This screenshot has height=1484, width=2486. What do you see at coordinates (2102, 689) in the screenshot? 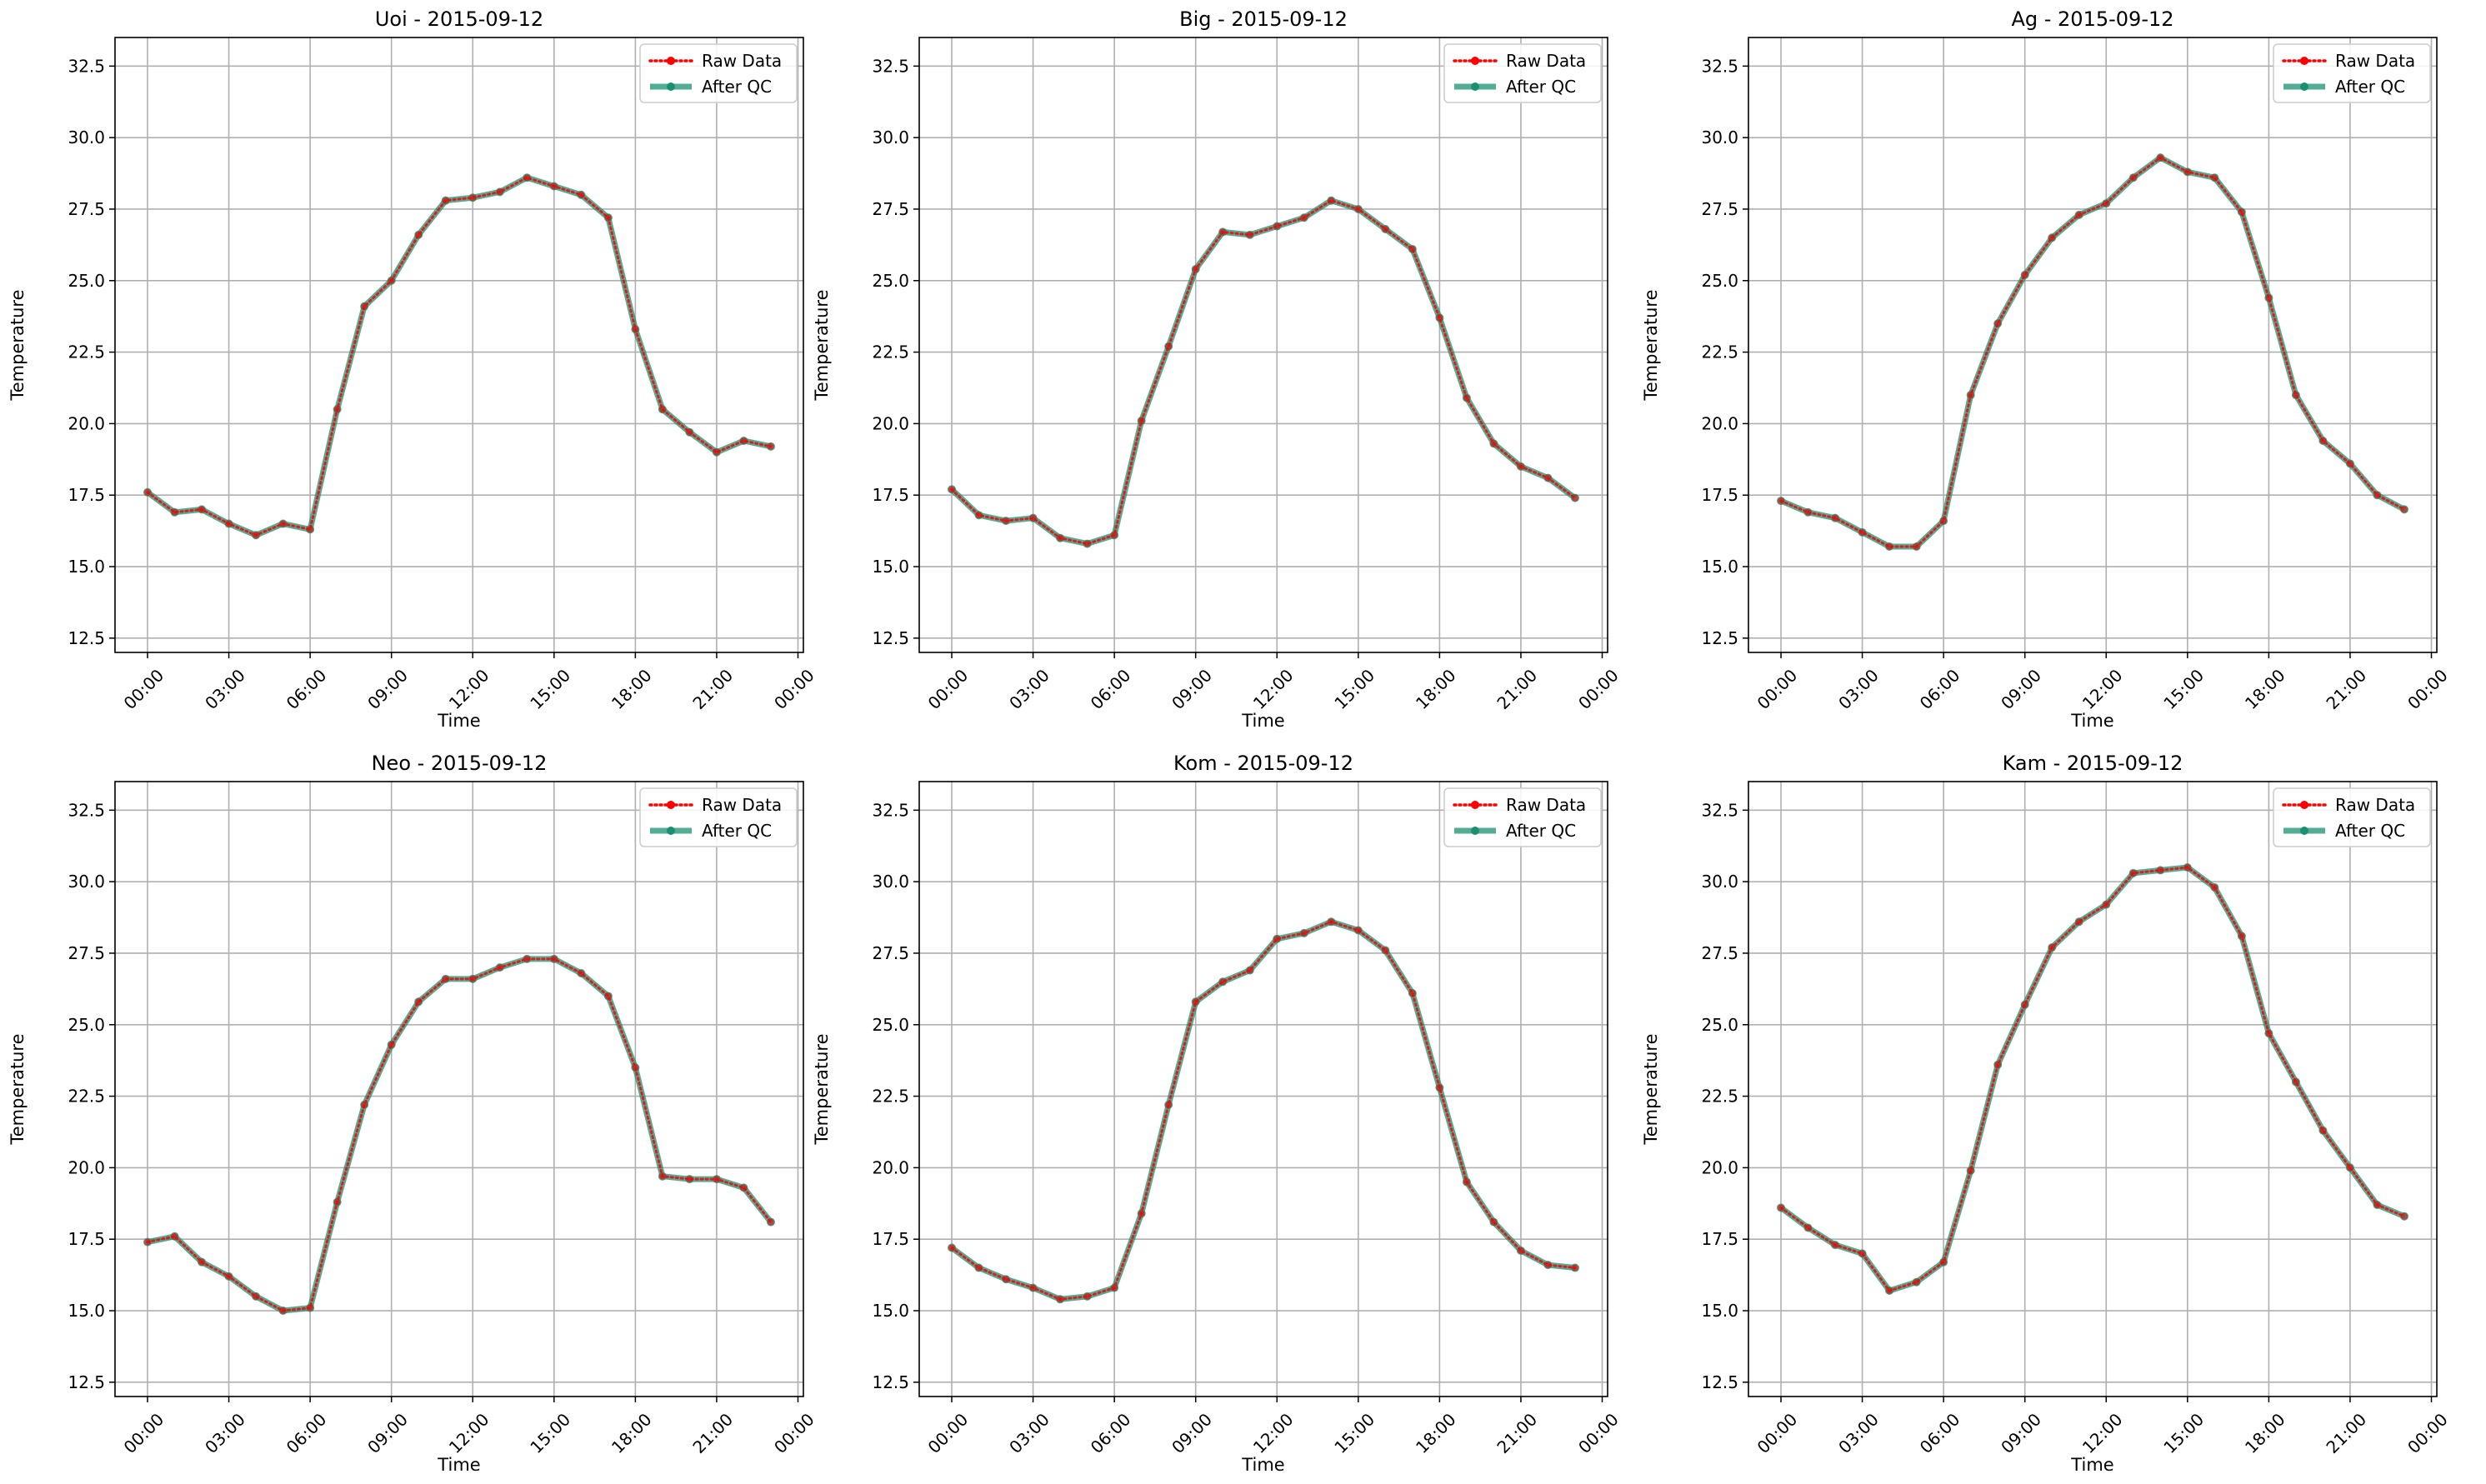
I see `x-tick-label: 12:00` at bounding box center [2102, 689].